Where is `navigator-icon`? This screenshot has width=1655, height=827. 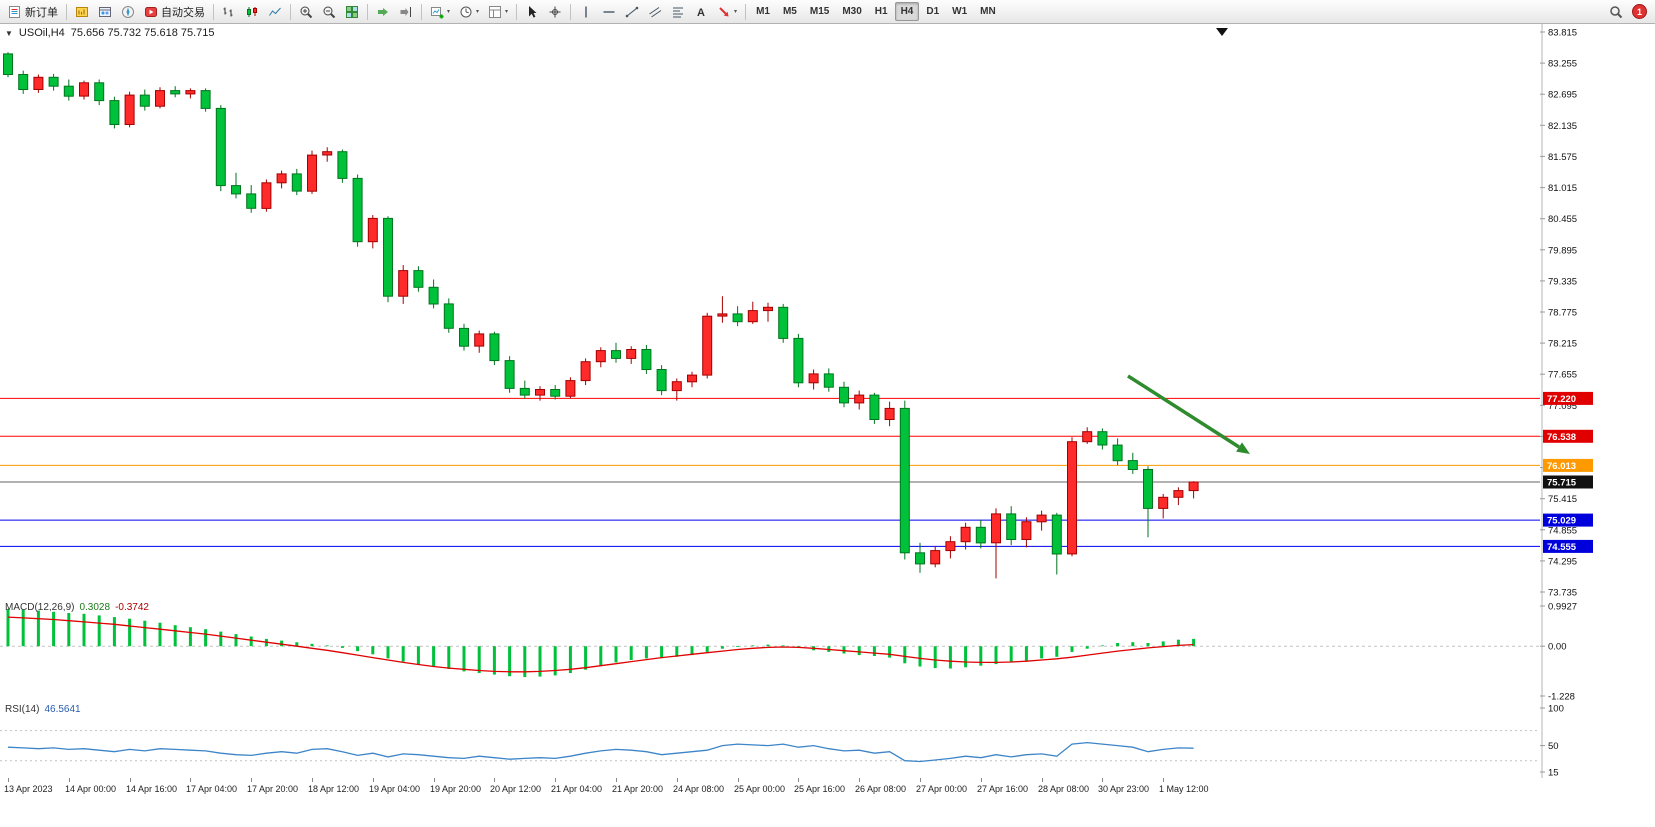 navigator-icon is located at coordinates (128, 11).